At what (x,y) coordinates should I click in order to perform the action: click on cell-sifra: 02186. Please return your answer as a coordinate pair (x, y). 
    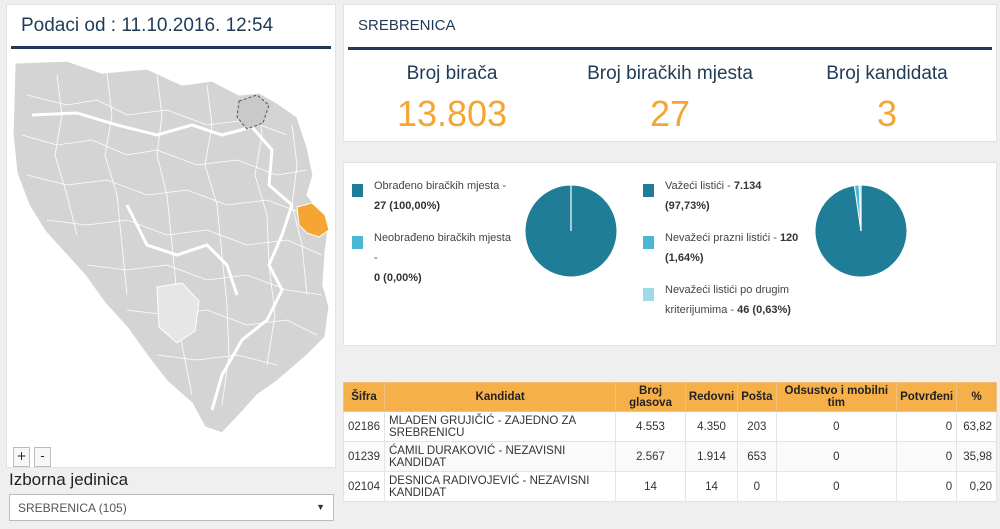
    Looking at the image, I should click on (364, 426).